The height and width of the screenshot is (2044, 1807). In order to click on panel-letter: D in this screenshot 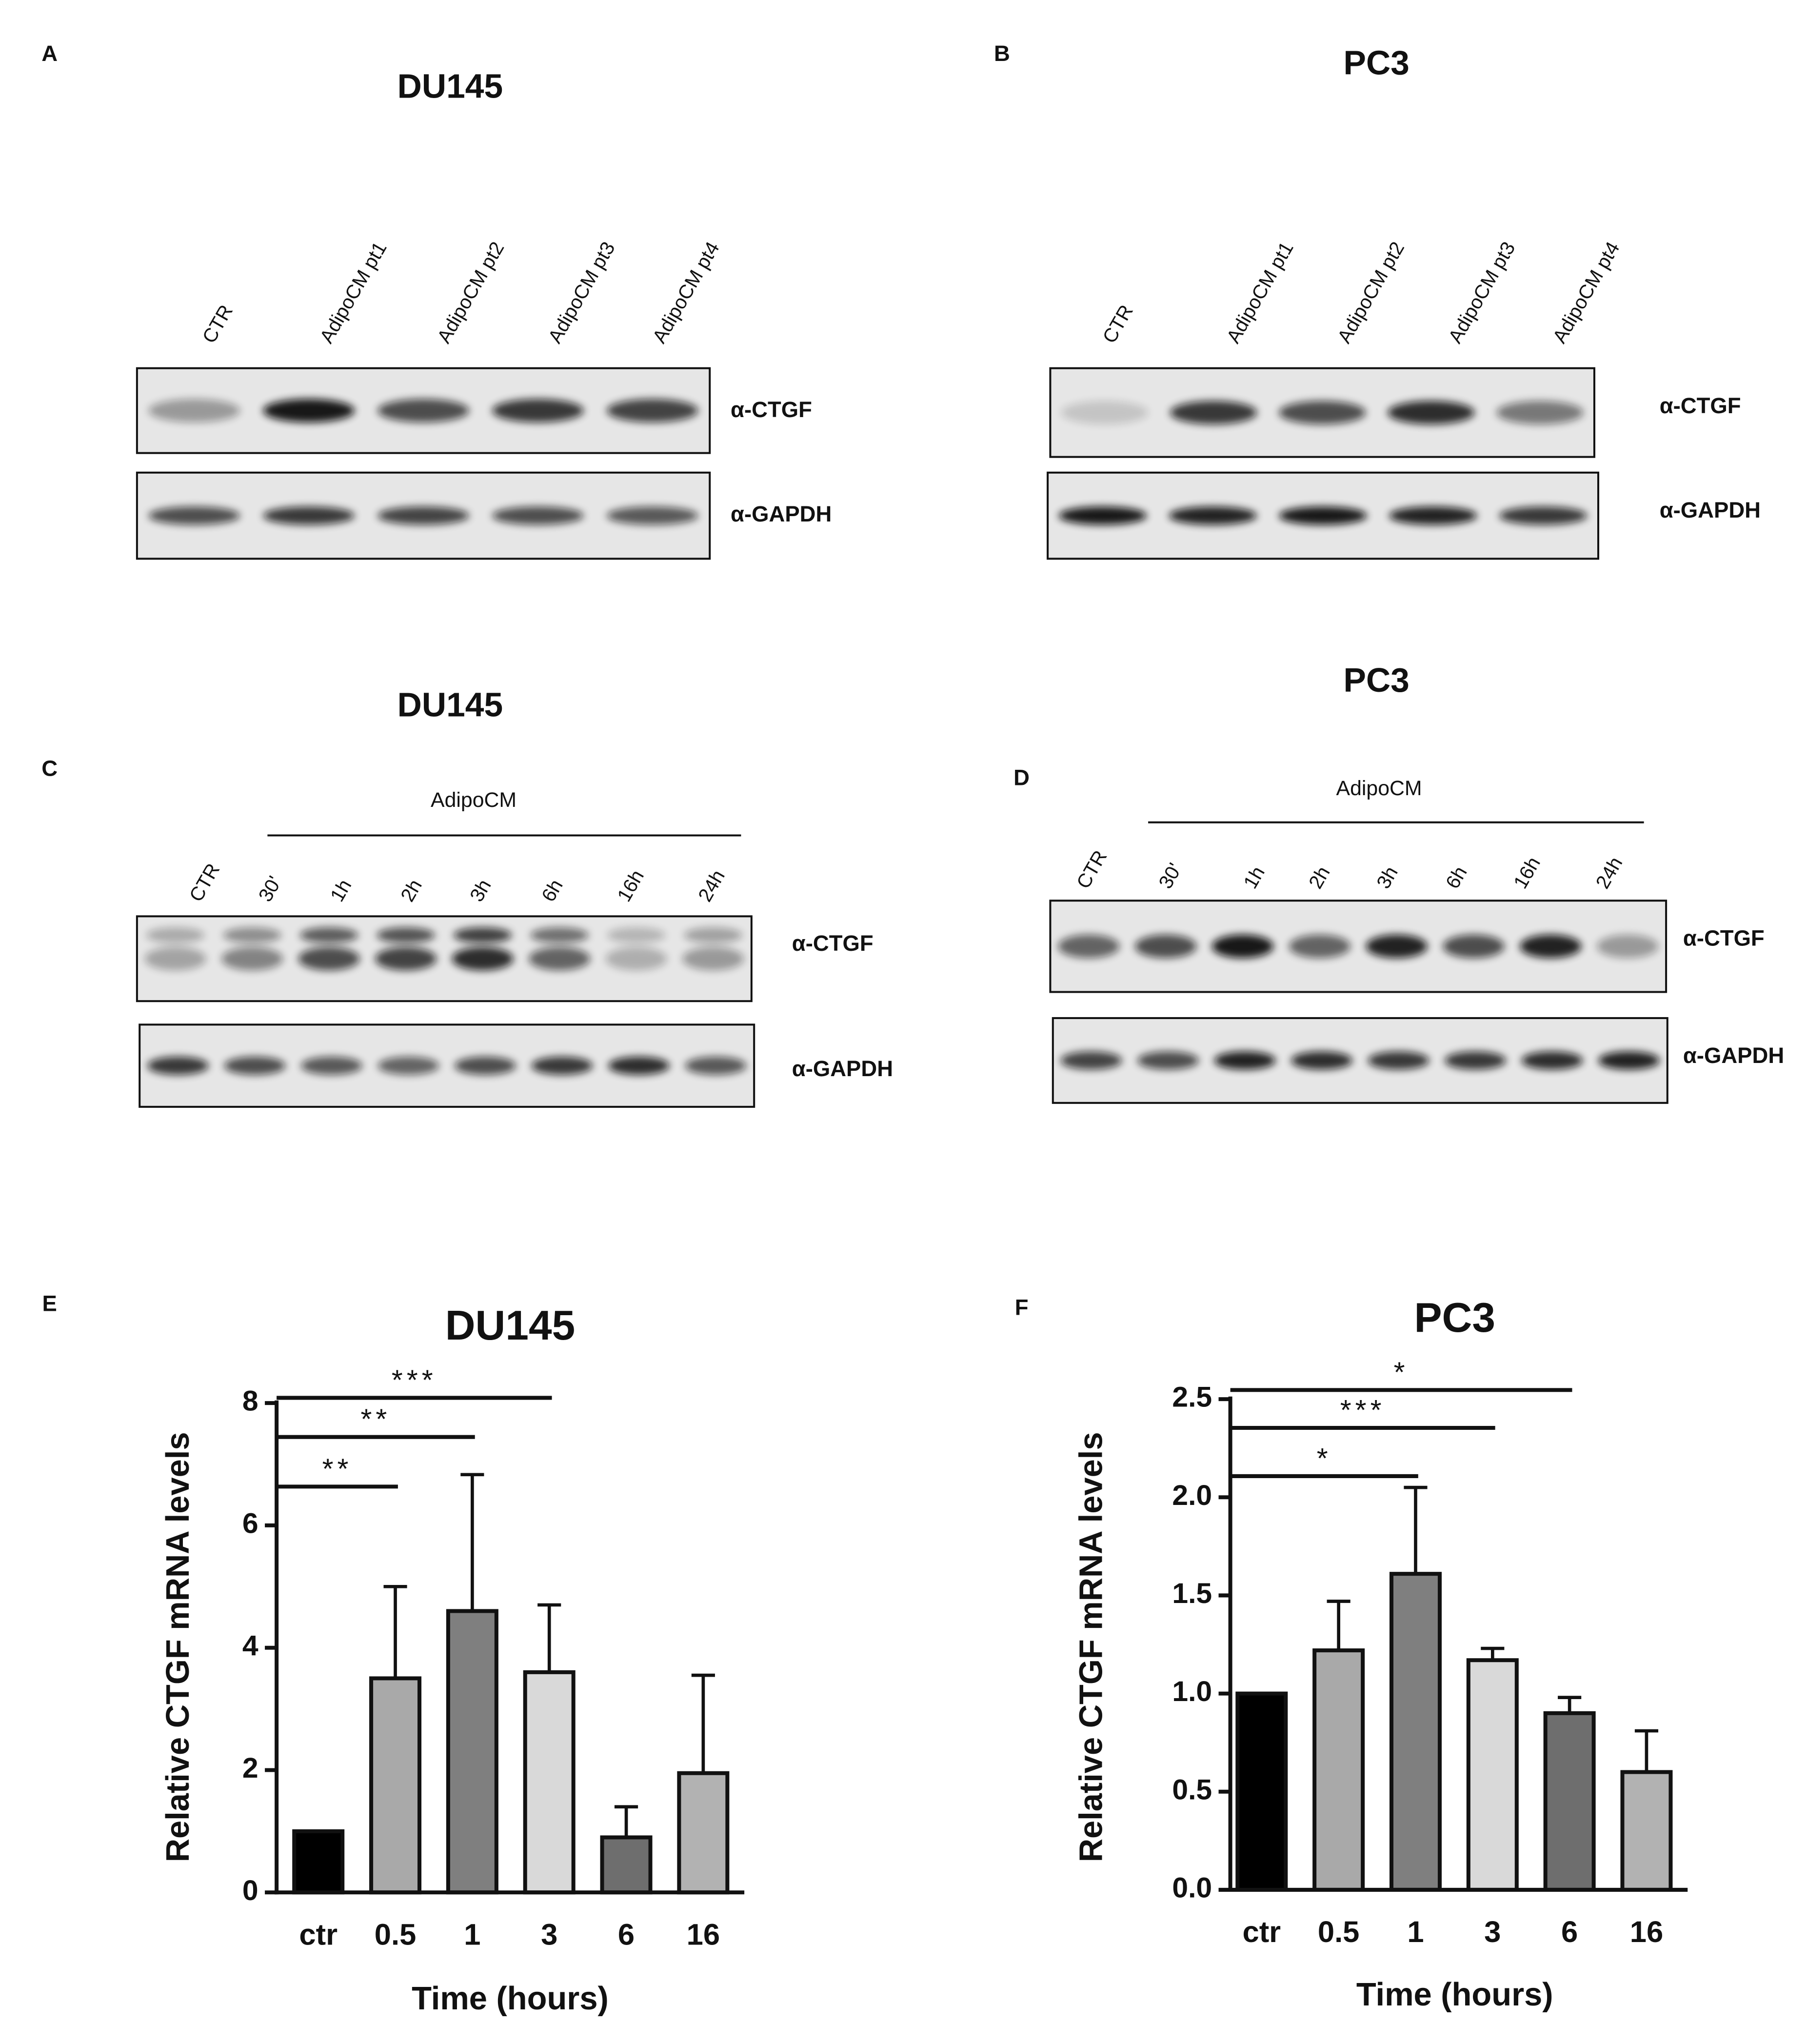, I will do `click(1022, 777)`.